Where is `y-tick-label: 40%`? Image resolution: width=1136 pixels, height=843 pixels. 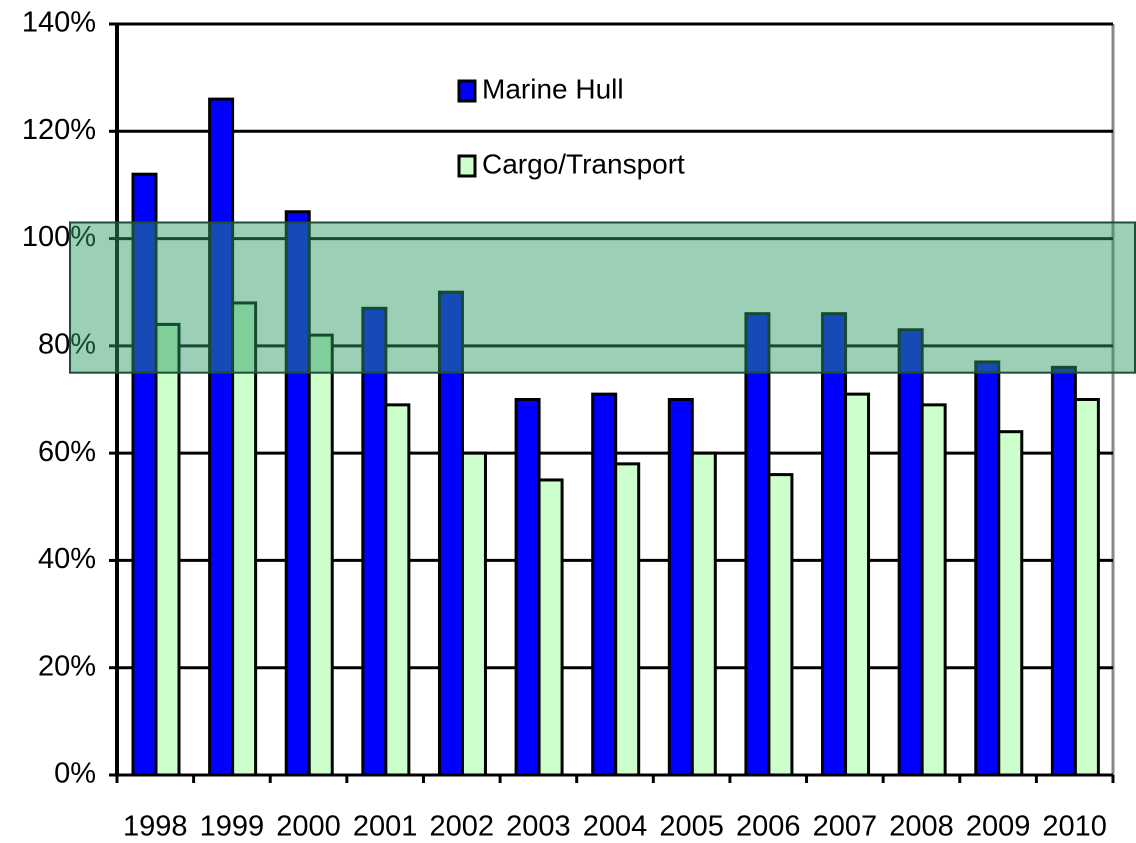 y-tick-label: 40% is located at coordinates (67, 559).